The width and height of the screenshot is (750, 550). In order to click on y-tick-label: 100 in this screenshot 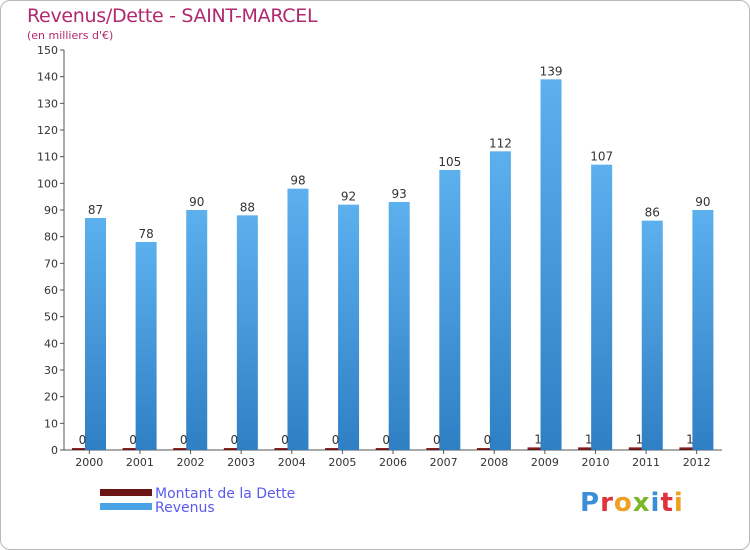, I will do `click(47, 183)`.